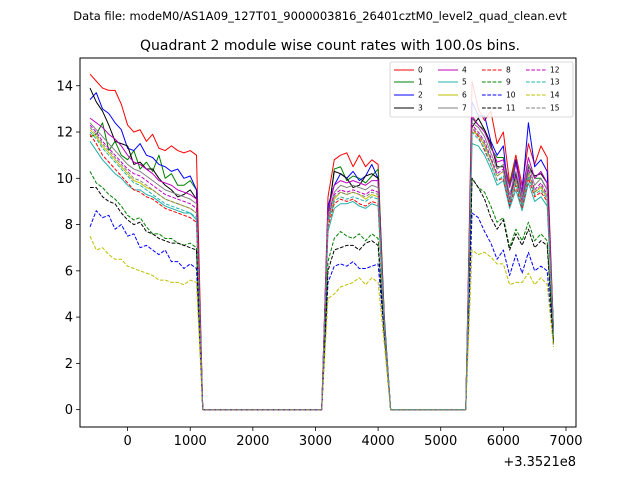  What do you see at coordinates (464, 108) in the screenshot?
I see `legend-label-7: 7` at bounding box center [464, 108].